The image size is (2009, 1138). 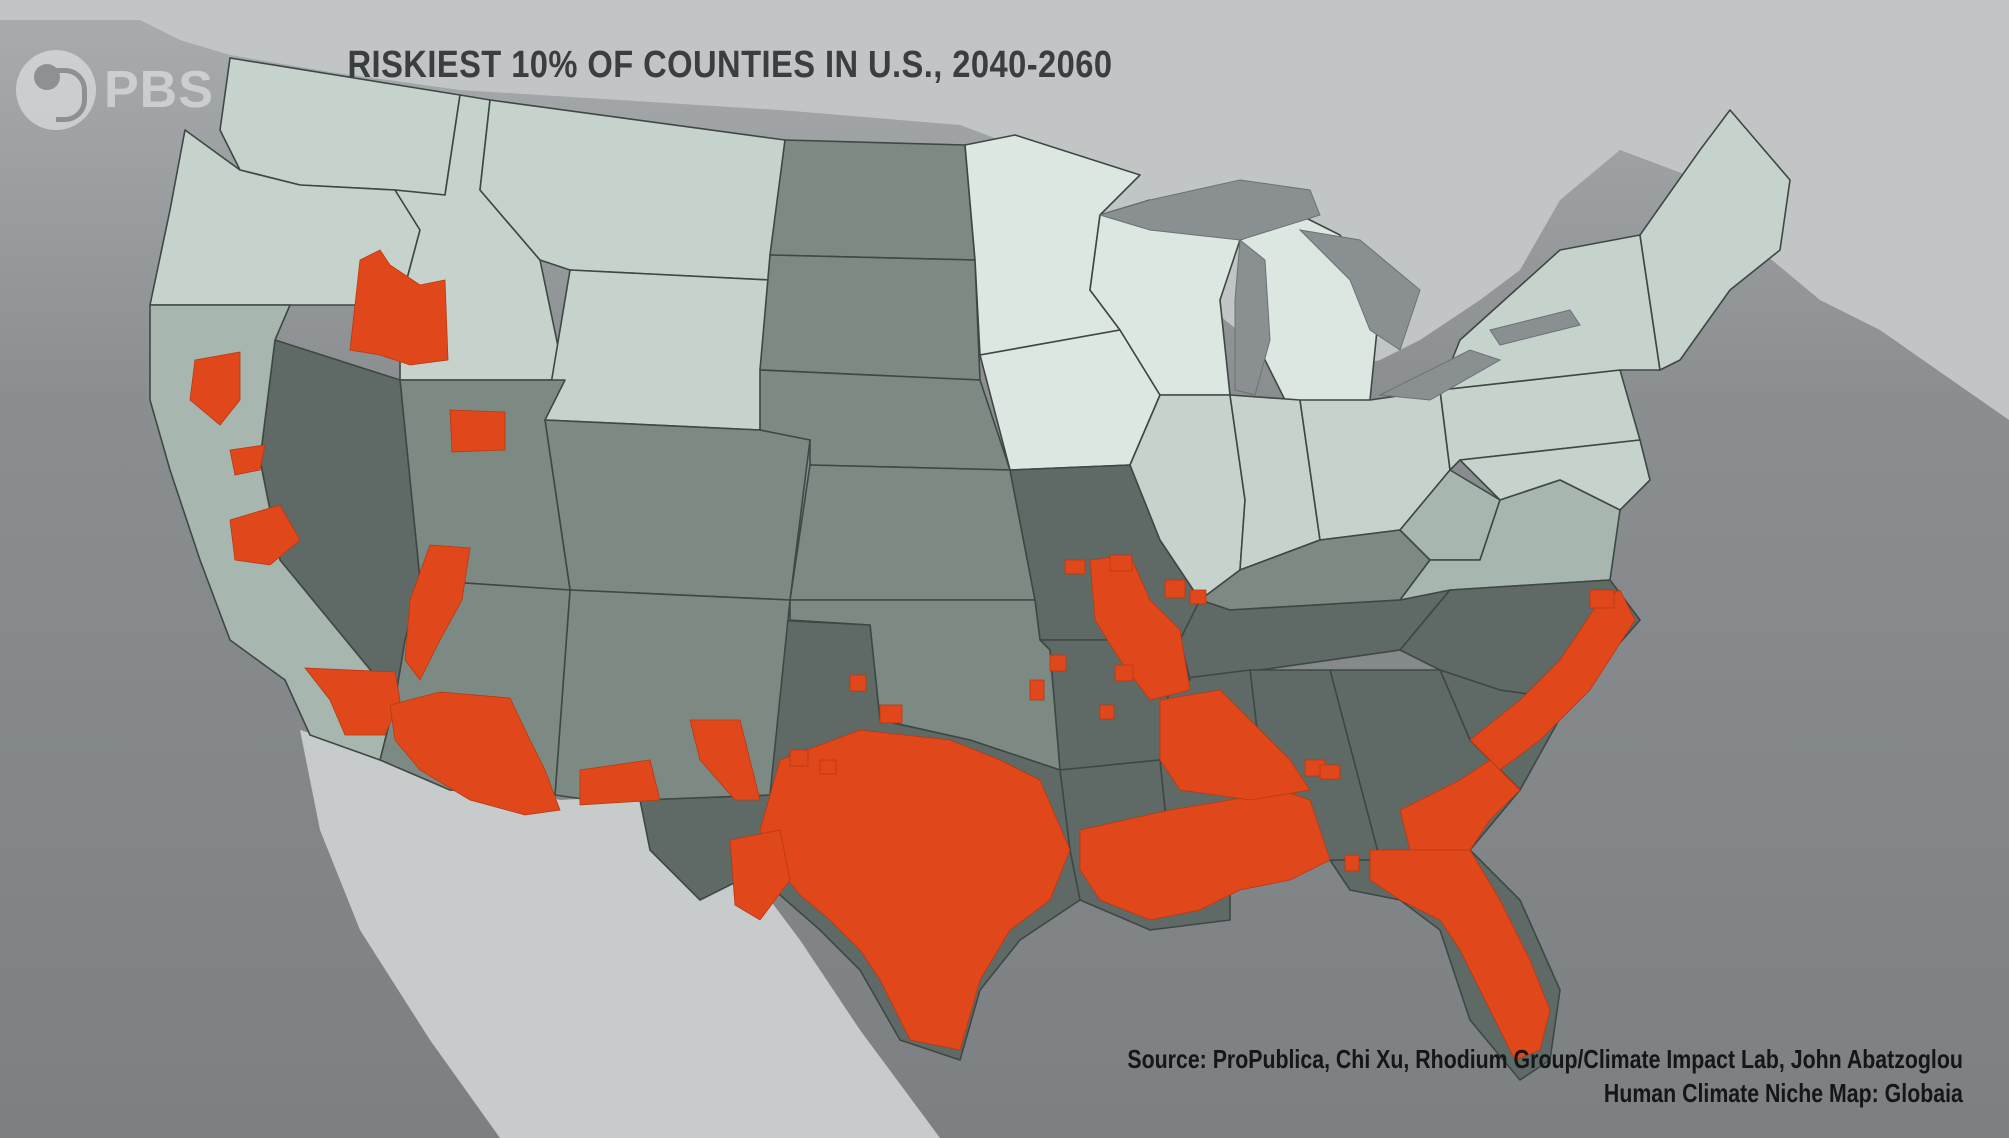 I want to click on riskiest-county-cluster-se-newmexico, so click(x=725, y=760).